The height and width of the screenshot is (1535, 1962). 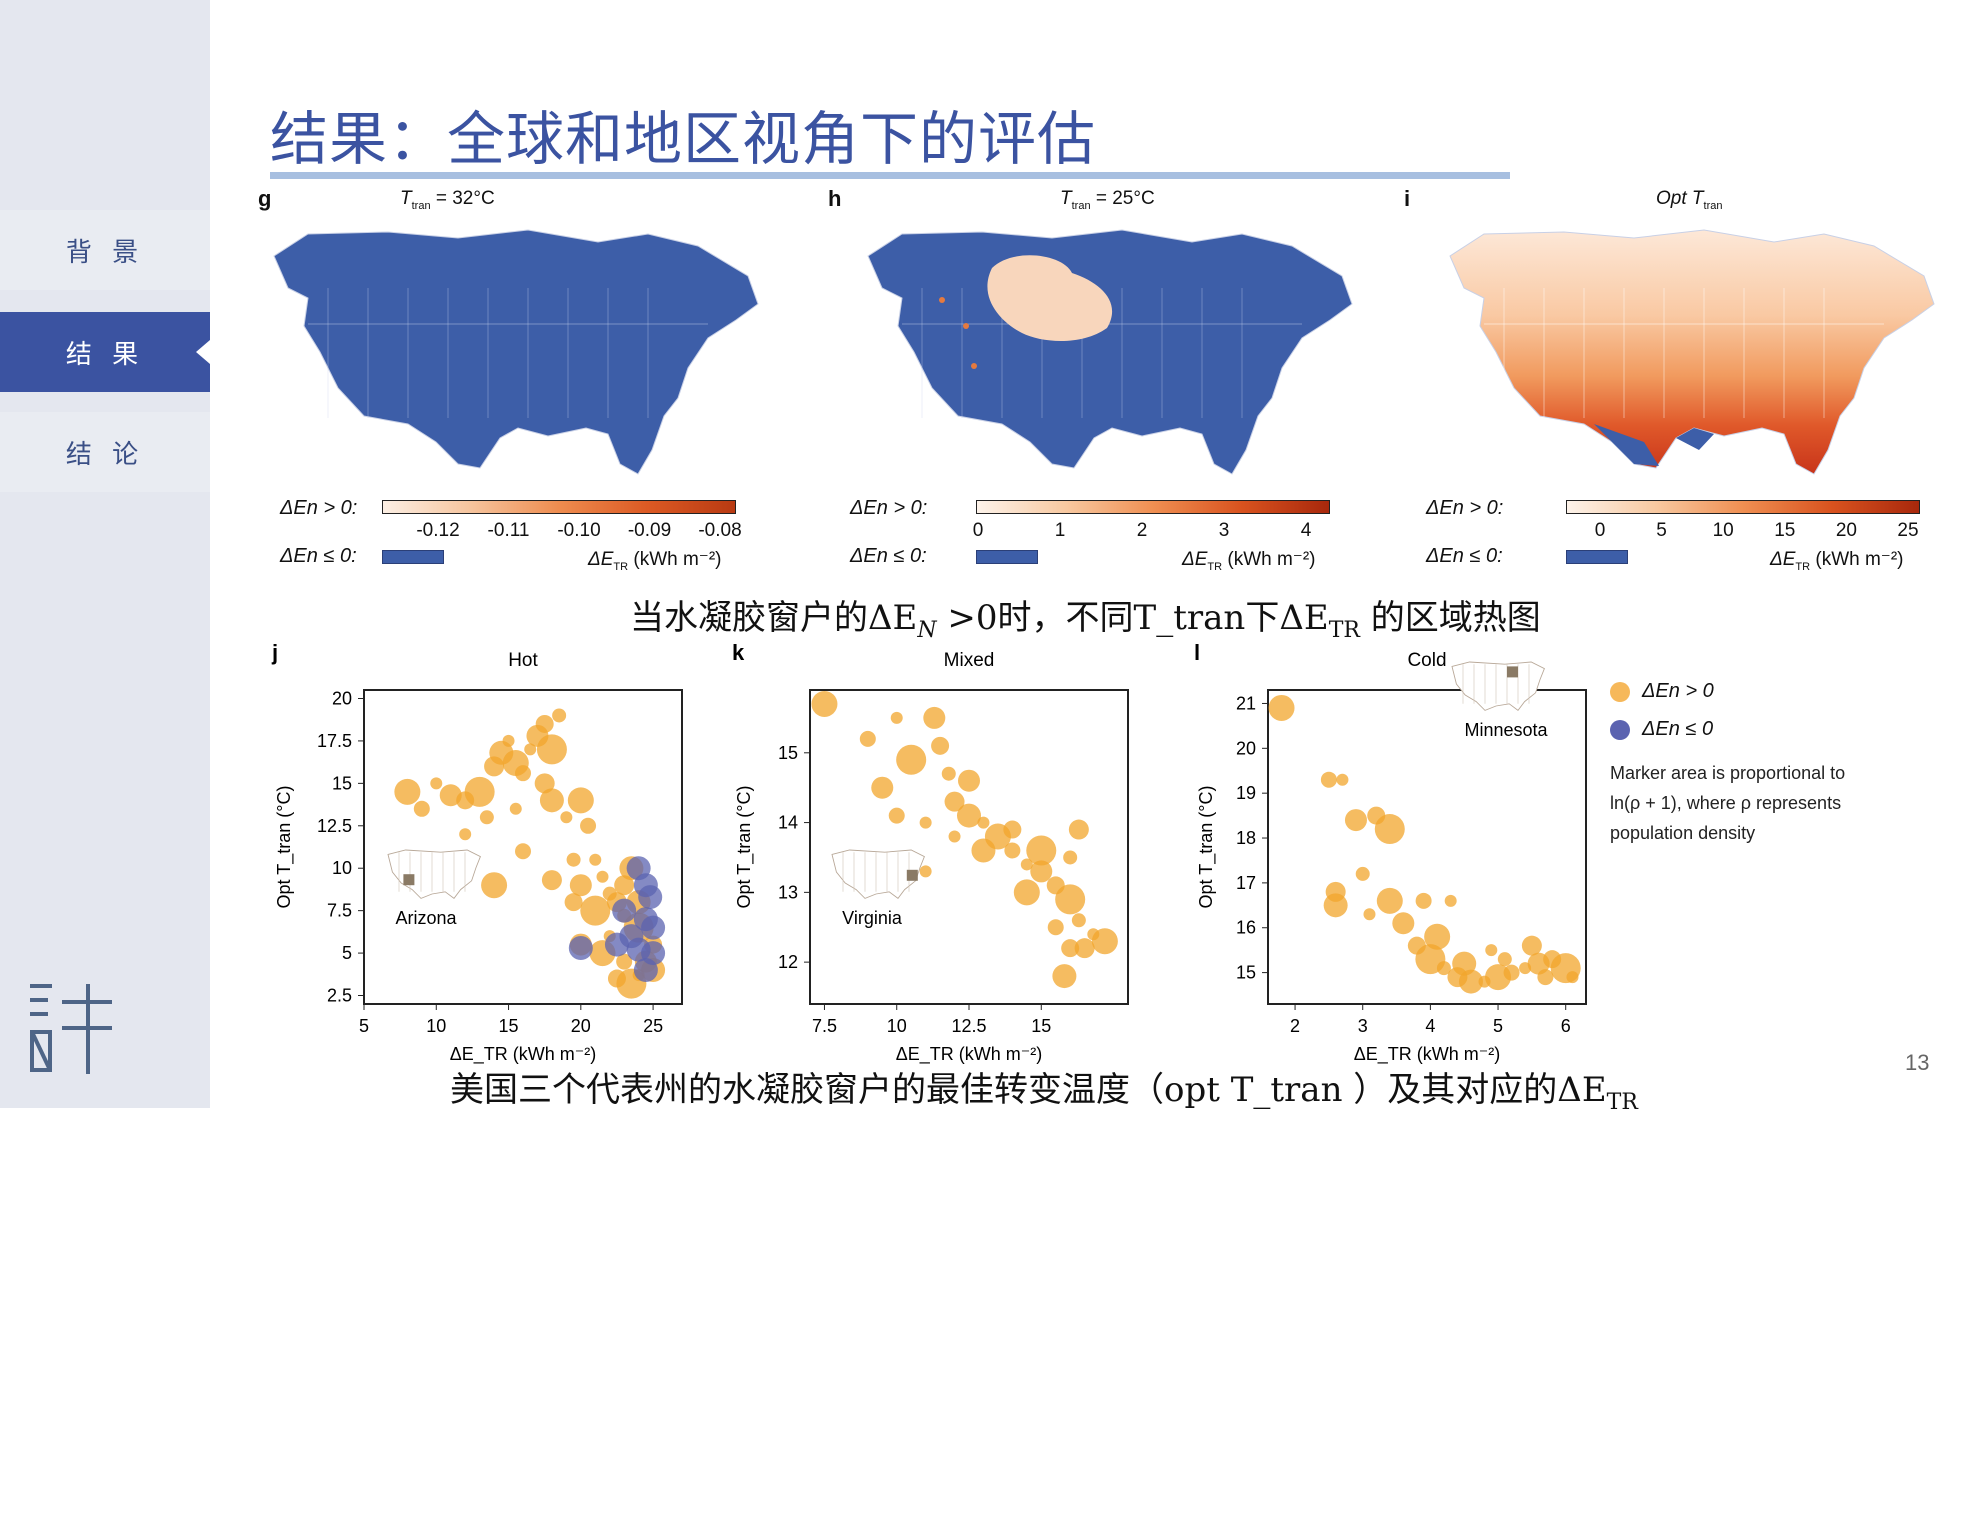 I want to click on legend-positive-label: ΔEn > 0:, so click(x=1465, y=508).